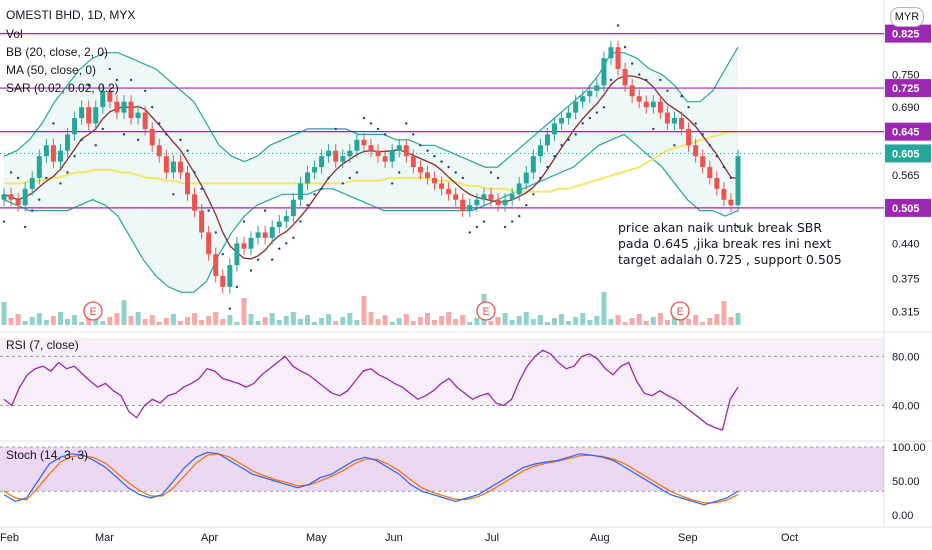  I want to click on stoch-tick-label: 50.00, so click(906, 482).